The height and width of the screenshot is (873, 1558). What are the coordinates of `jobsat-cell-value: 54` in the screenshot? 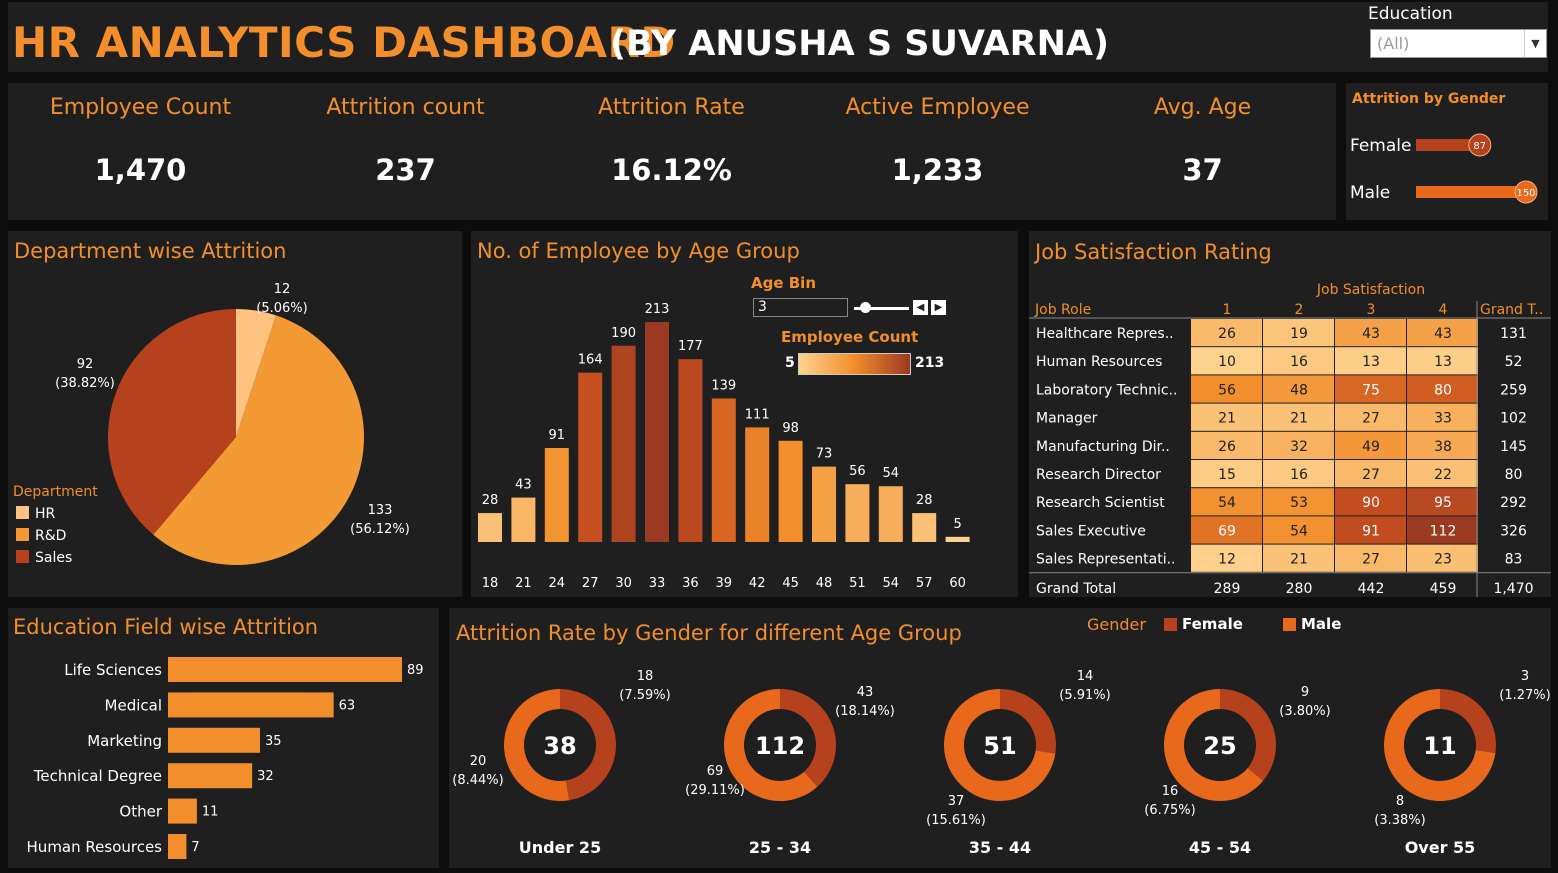 It's located at (1299, 531).